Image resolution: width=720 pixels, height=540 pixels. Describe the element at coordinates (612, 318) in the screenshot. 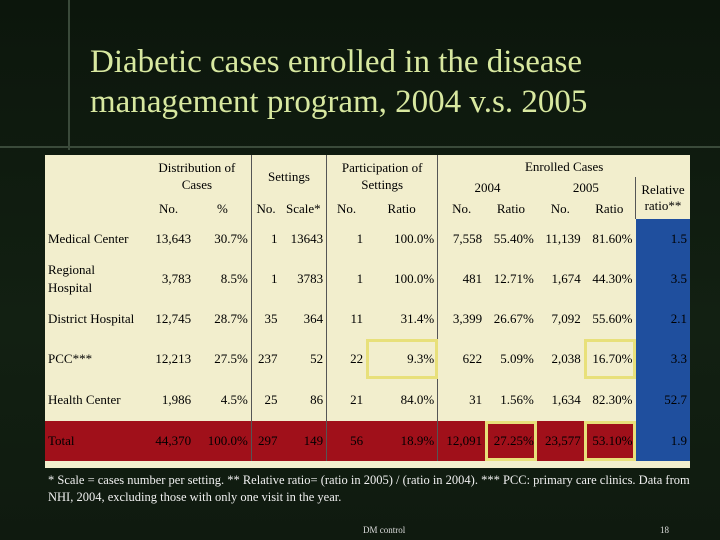

I see `cell-2005-ratio: 55.60%` at that location.